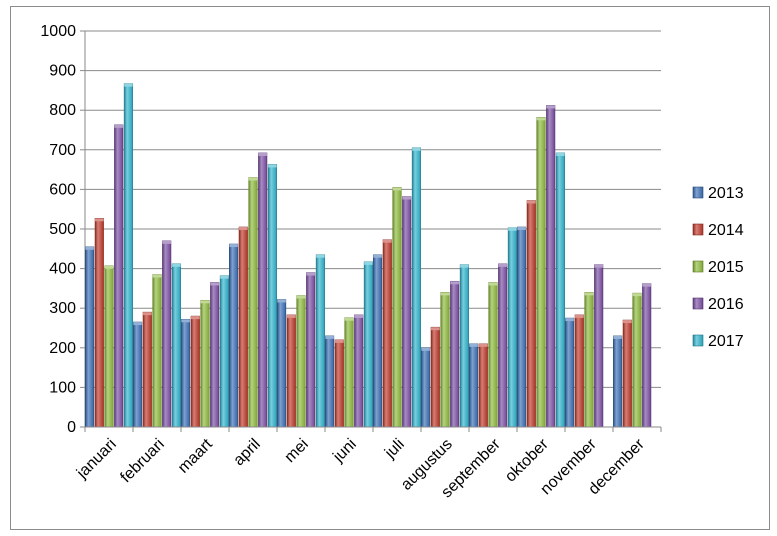  What do you see at coordinates (99, 323) in the screenshot?
I see `bar-januari-2014` at bounding box center [99, 323].